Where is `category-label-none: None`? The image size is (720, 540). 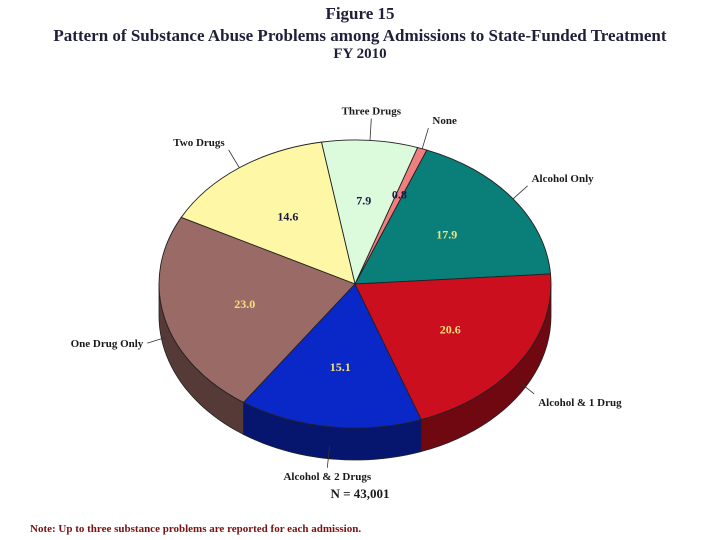 category-label-none: None is located at coordinates (444, 121).